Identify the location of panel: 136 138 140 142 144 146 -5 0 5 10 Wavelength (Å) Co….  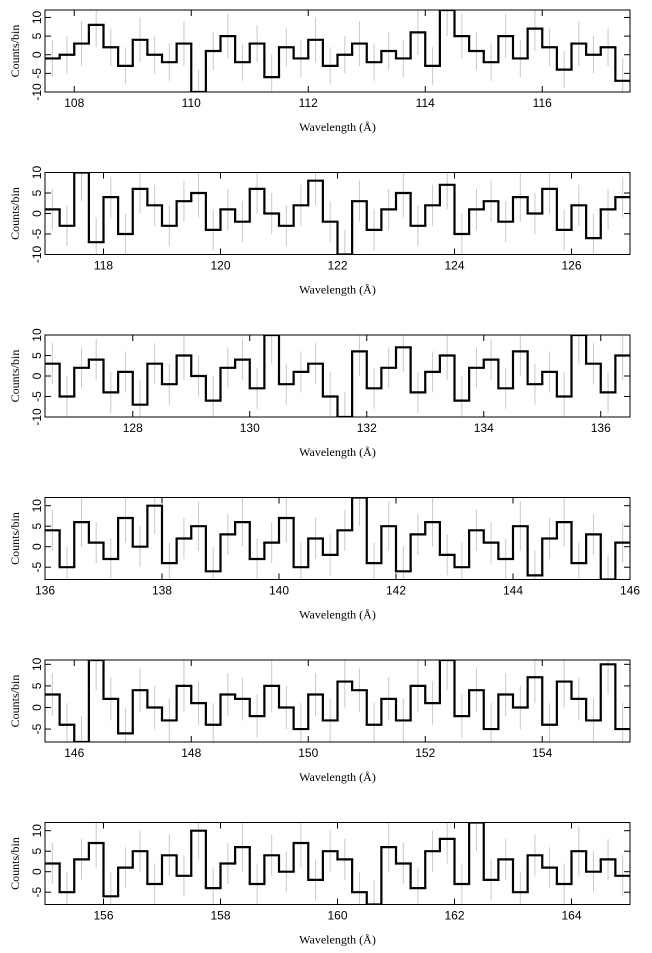
(324, 559).